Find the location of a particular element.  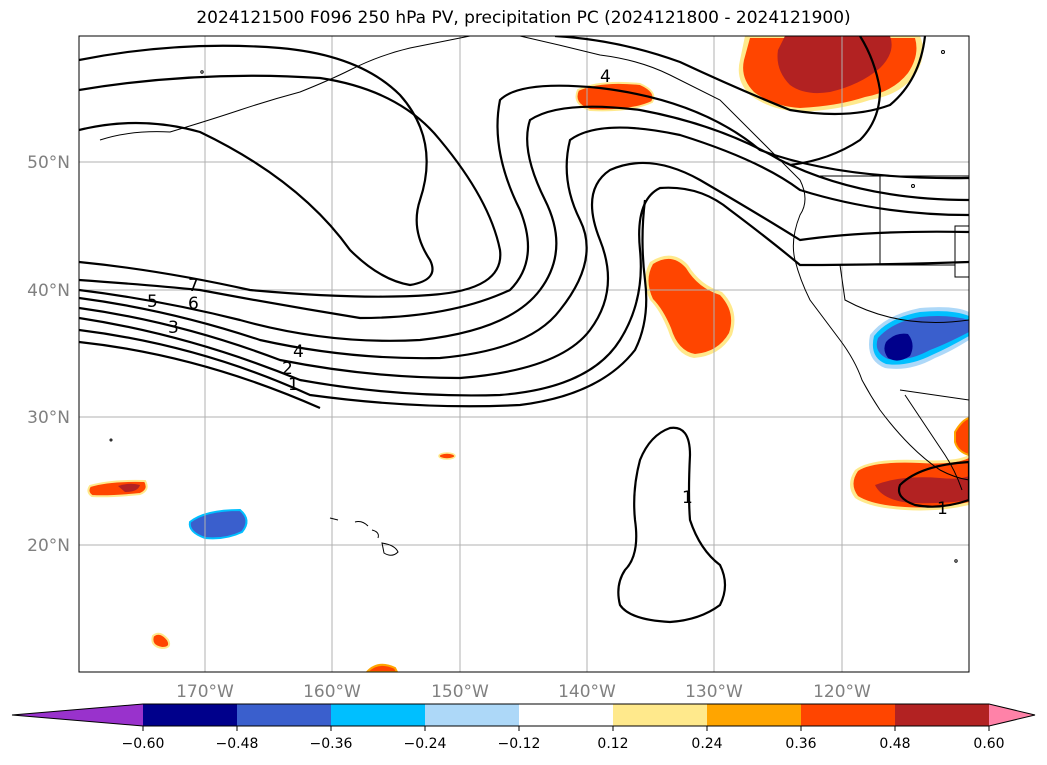

colorbar-tick-label: −0.24 is located at coordinates (425, 744).